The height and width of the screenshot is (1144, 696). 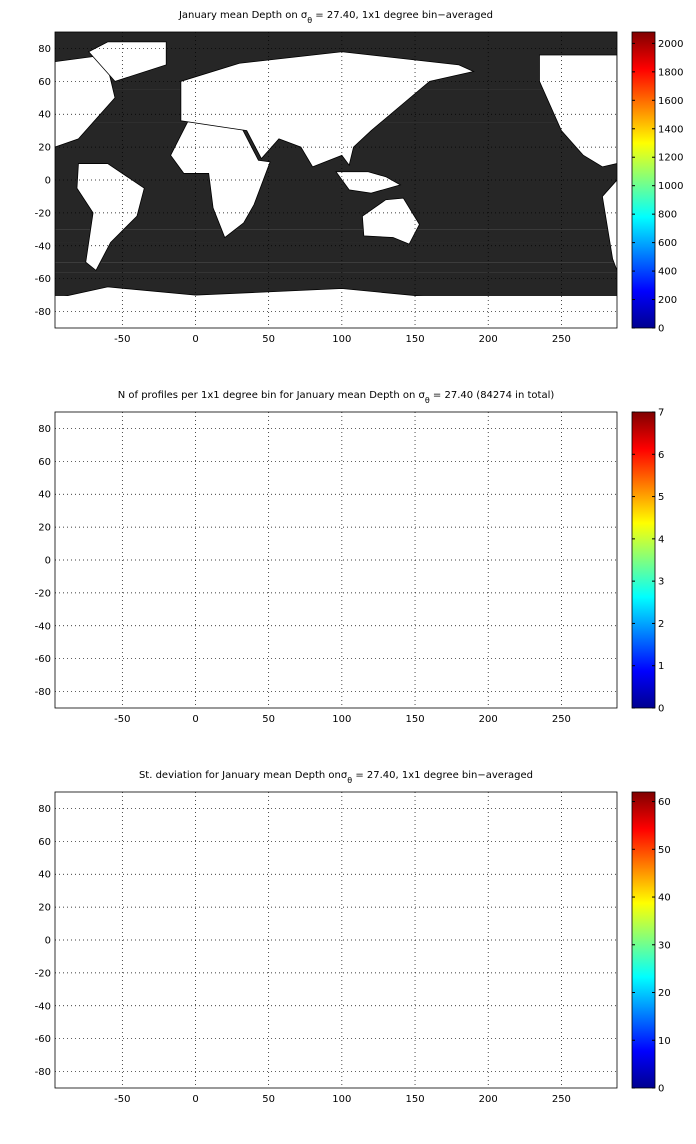 I want to click on colorbar-tick-label: 10, so click(x=664, y=1041).